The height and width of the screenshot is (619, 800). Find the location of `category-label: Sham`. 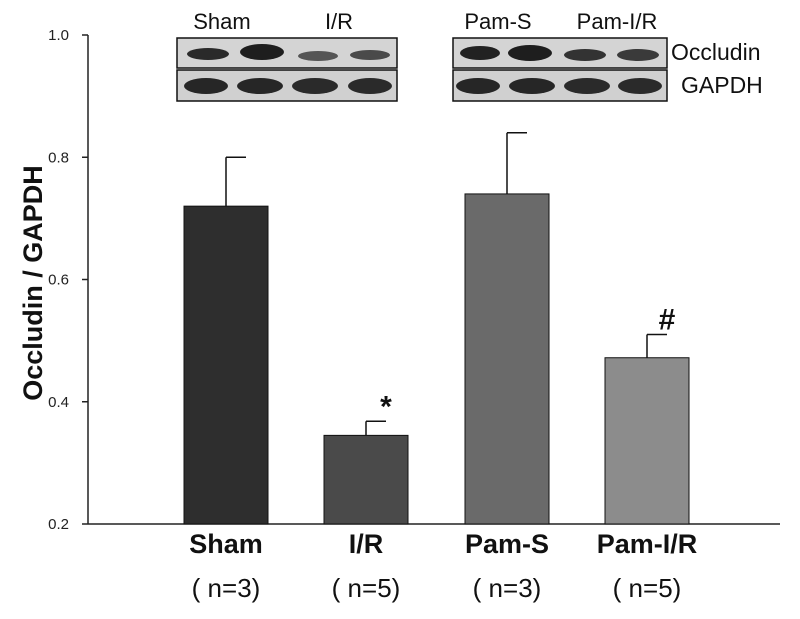

category-label: Sham is located at coordinates (226, 544).